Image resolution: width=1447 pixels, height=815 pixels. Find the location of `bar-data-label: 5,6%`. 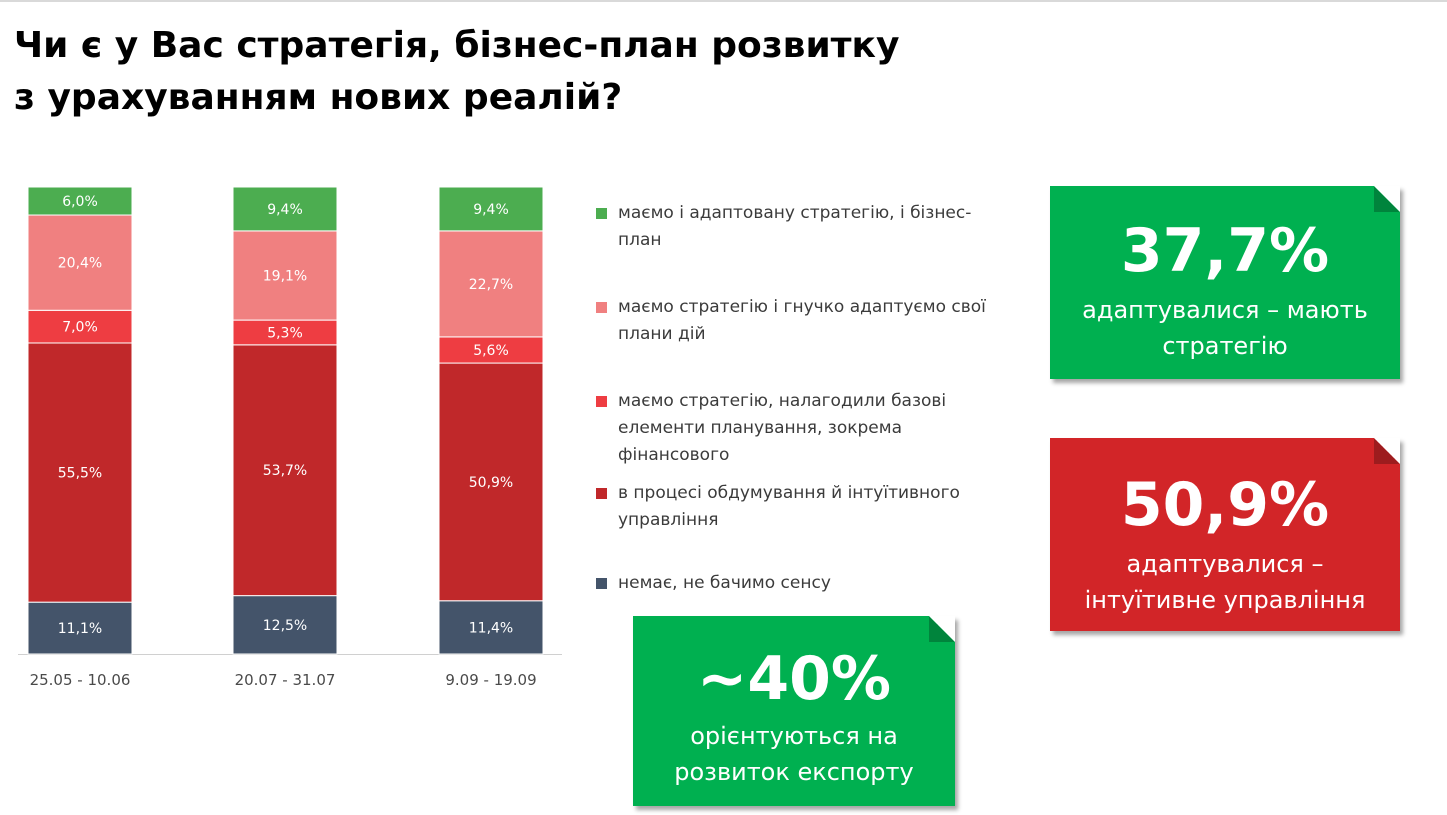

bar-data-label: 5,6% is located at coordinates (491, 351).